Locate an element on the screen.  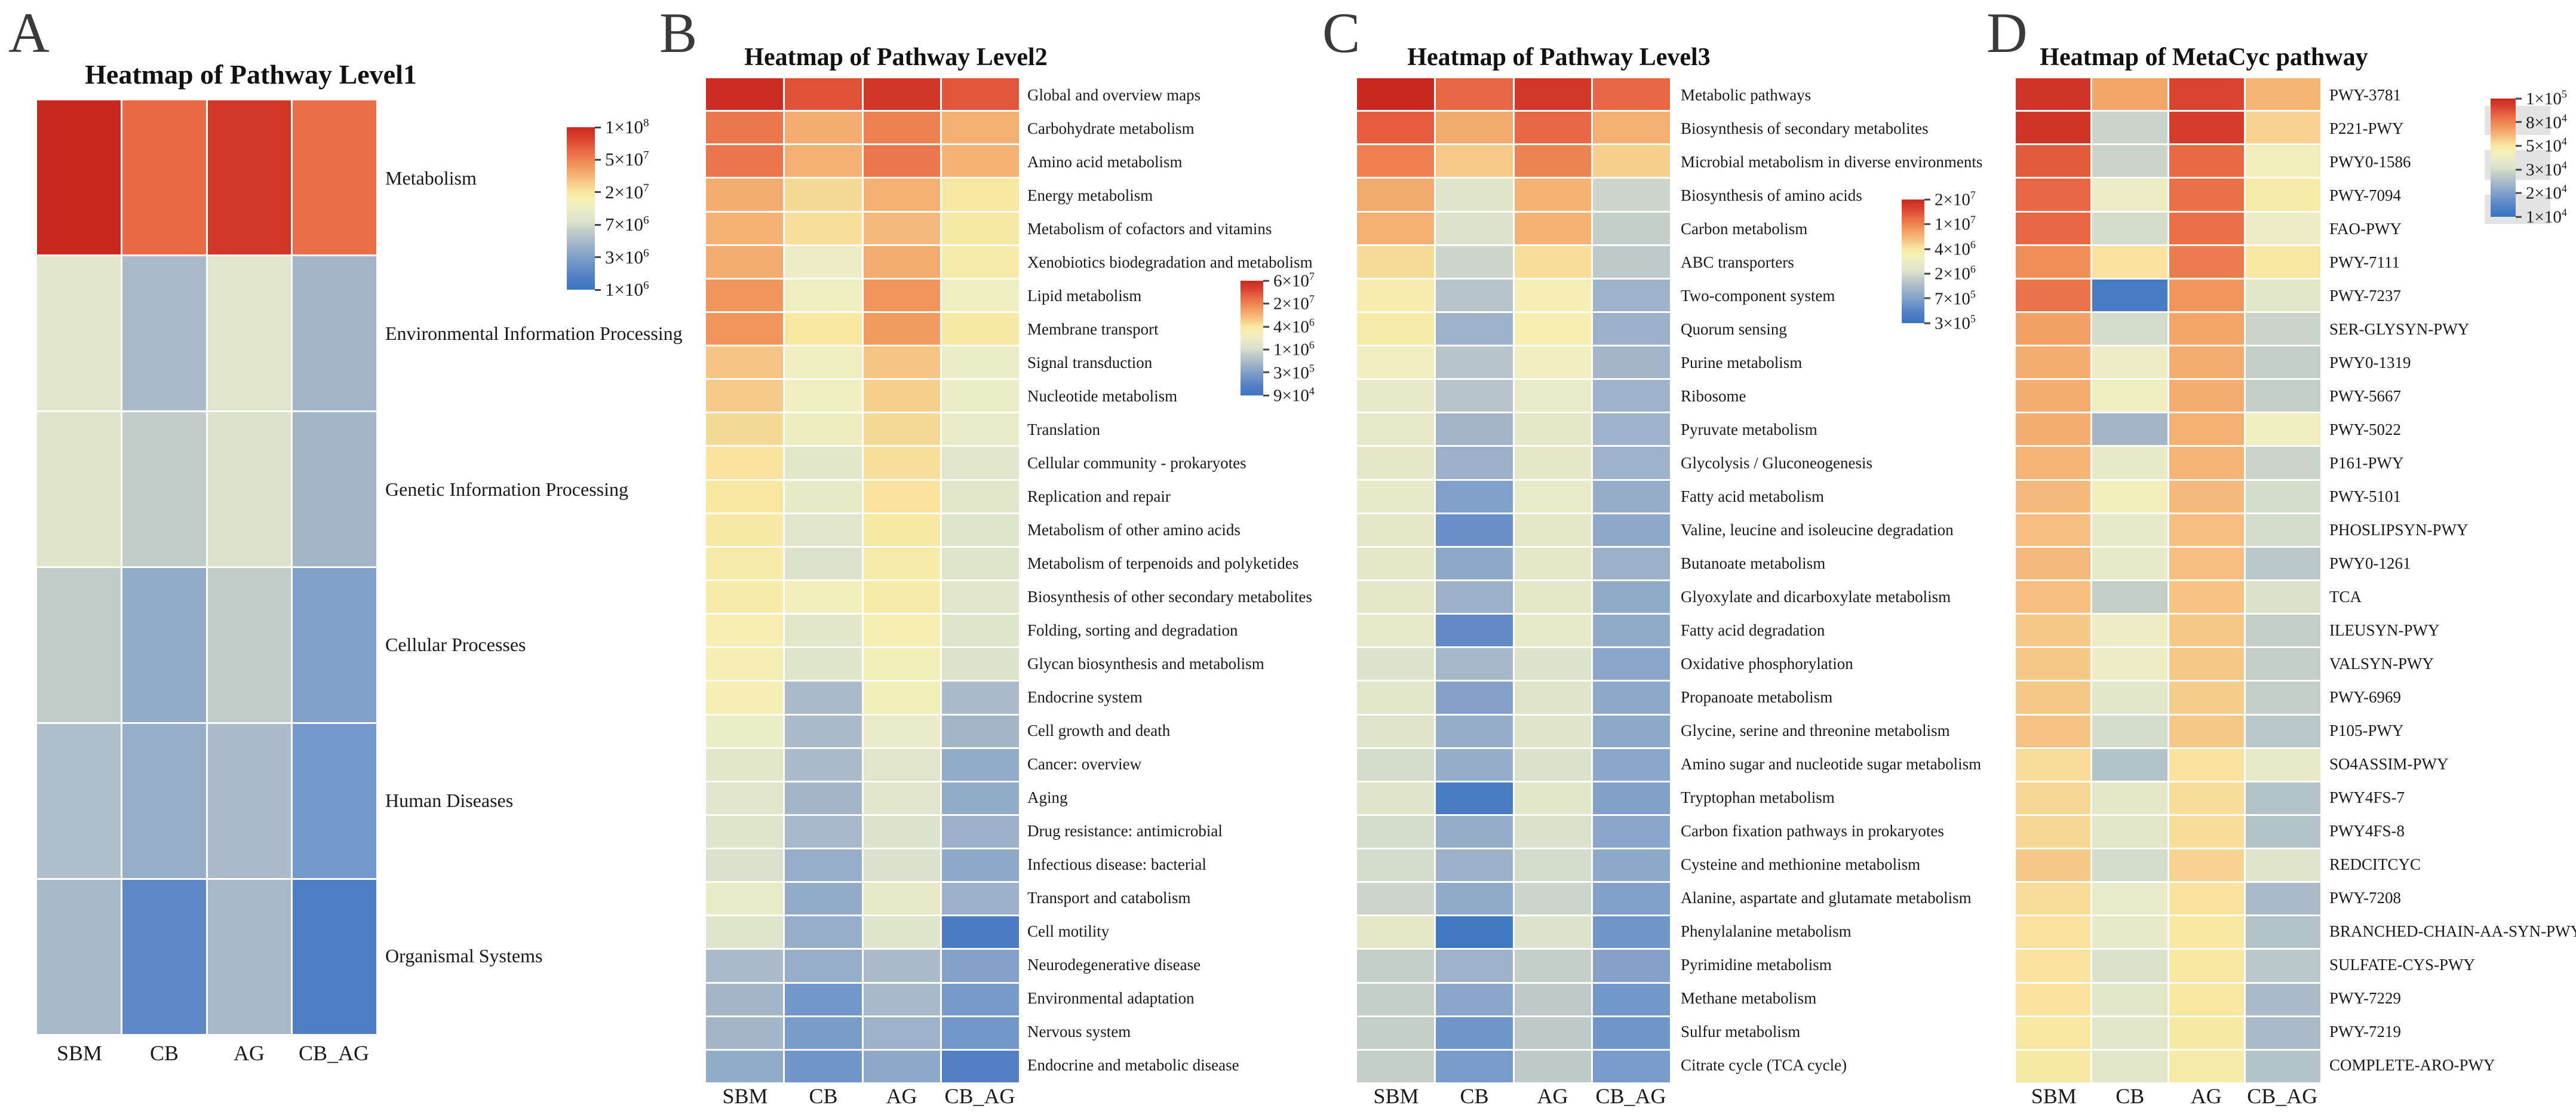
row-label: Fatty acid degradation is located at coordinates (1753, 630).